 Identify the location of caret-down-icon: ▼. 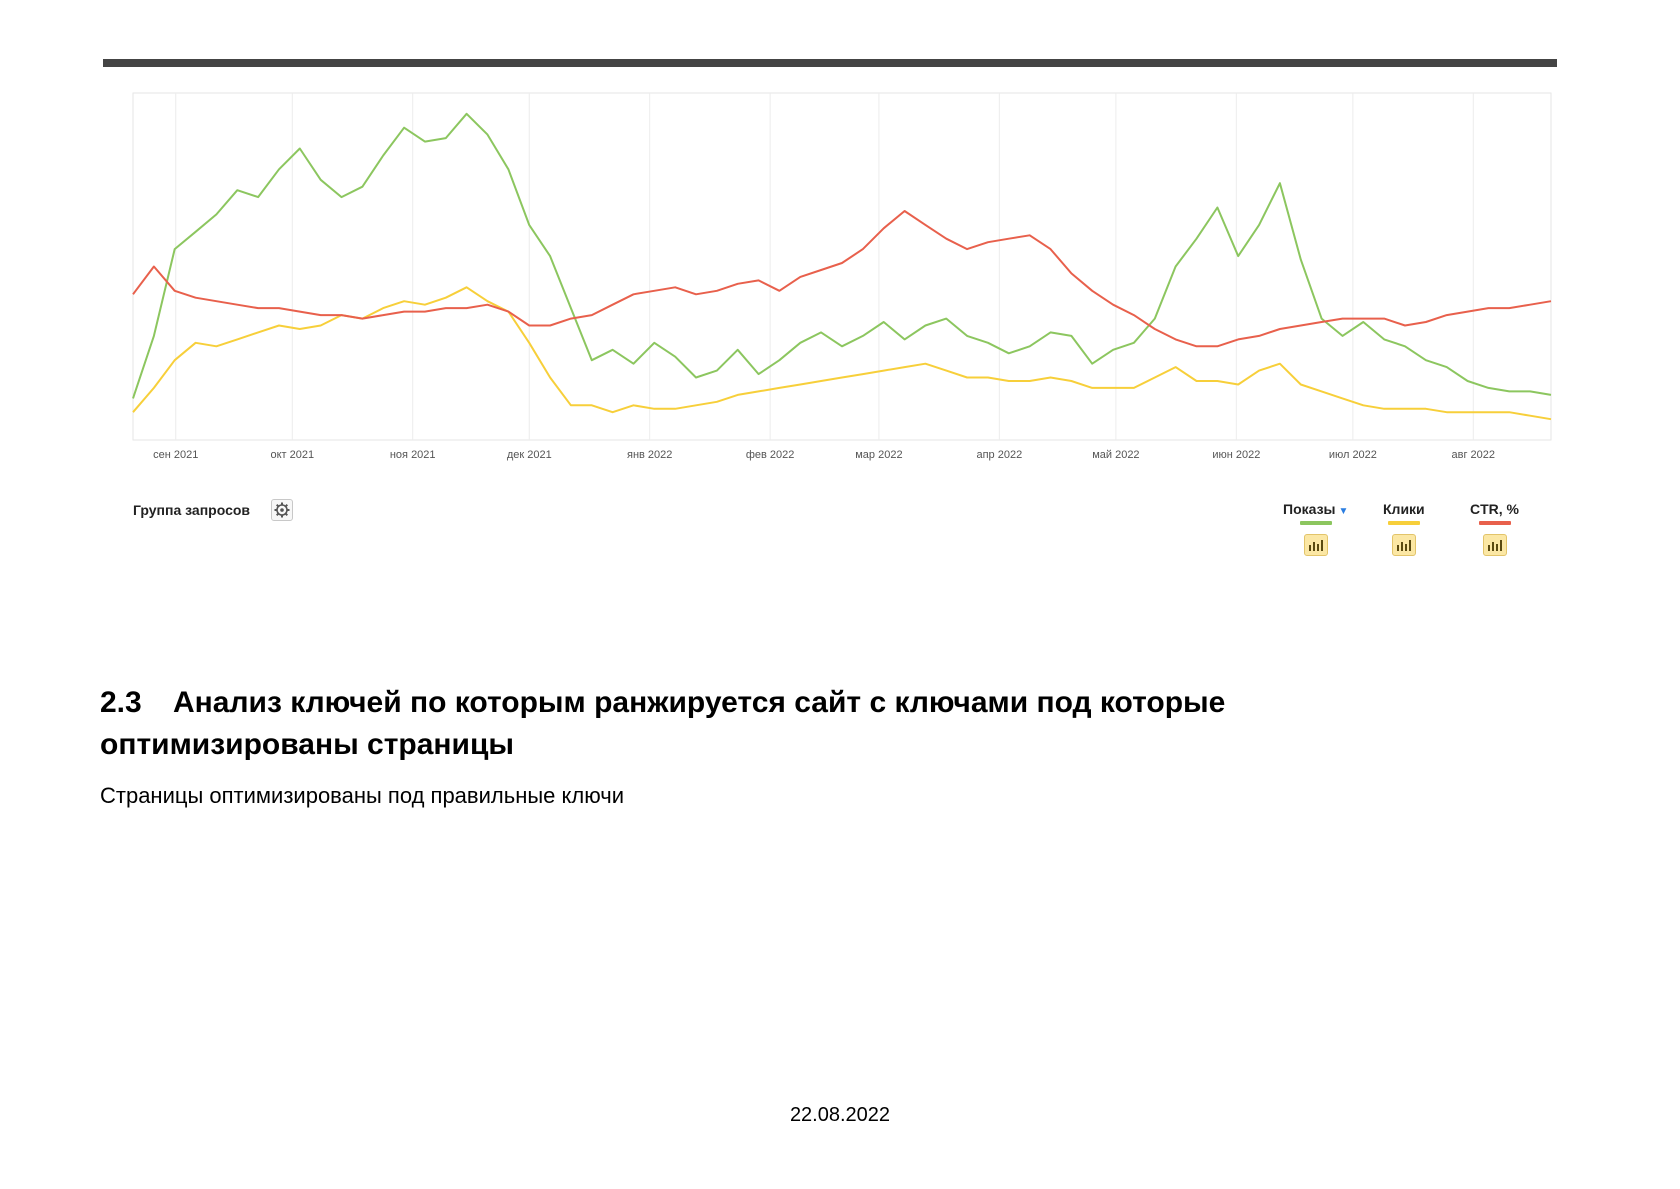
(1343, 511).